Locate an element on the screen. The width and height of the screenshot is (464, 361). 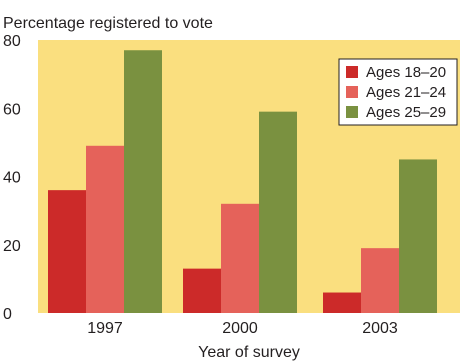
y-tick-label: 60 is located at coordinates (12, 109).